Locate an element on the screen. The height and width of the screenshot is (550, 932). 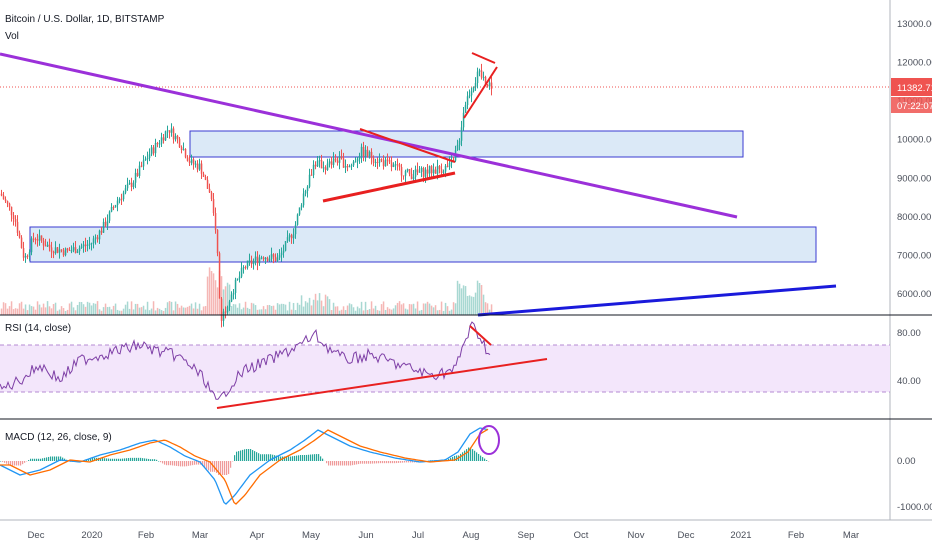
macd-tick-neg1000: -1000.00 is located at coordinates (914, 507).